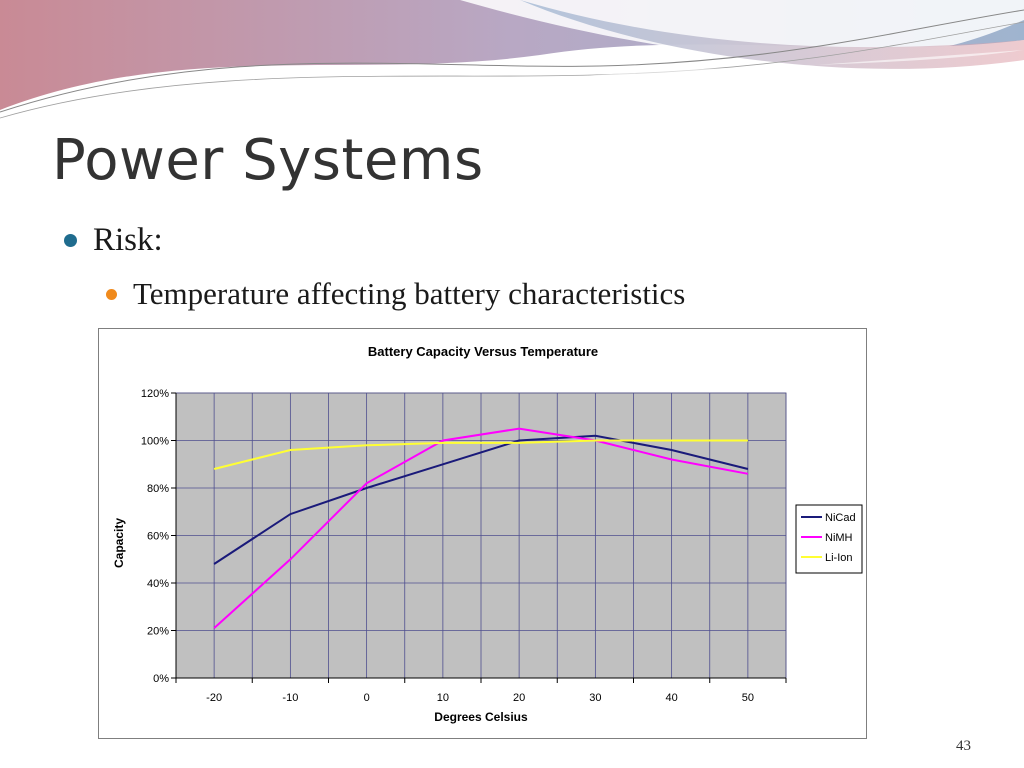 This screenshot has height=768, width=1024. What do you see at coordinates (70, 240) in the screenshot?
I see `bullet-dot-icon` at bounding box center [70, 240].